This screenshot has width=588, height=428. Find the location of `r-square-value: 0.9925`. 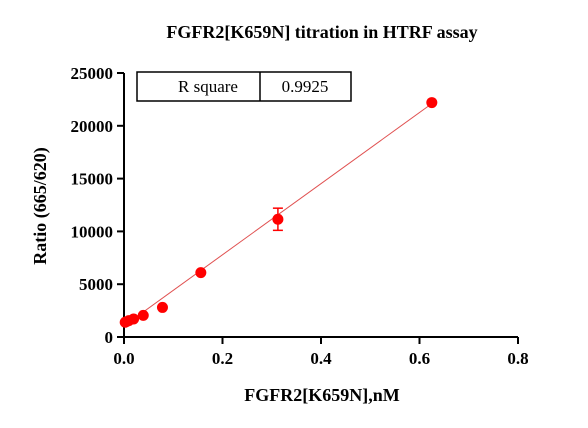

r-square-value: 0.9925 is located at coordinates (305, 86).